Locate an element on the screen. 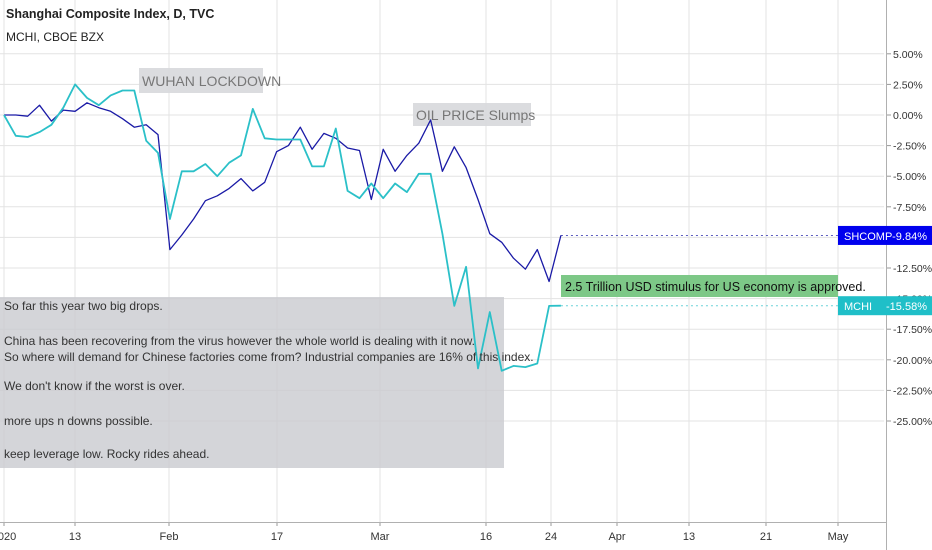 Image resolution: width=932 pixels, height=550 pixels. note-line: keep leverage low. Rocky rides ahead. is located at coordinates (106, 454).